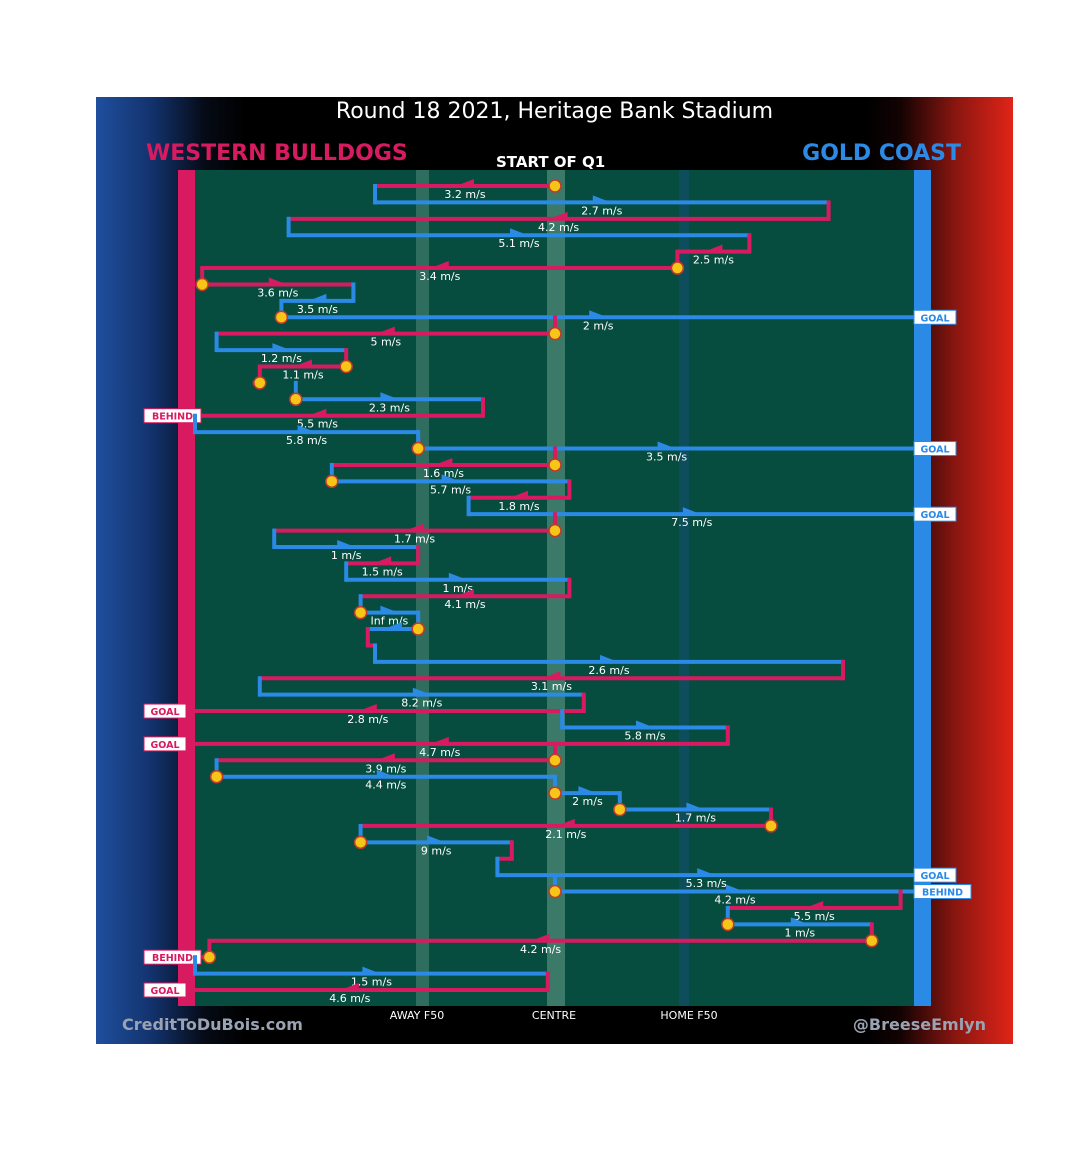 The image size is (1080, 1155). I want to click on possession-chain: 2.3 m/s, so click(386, 397).